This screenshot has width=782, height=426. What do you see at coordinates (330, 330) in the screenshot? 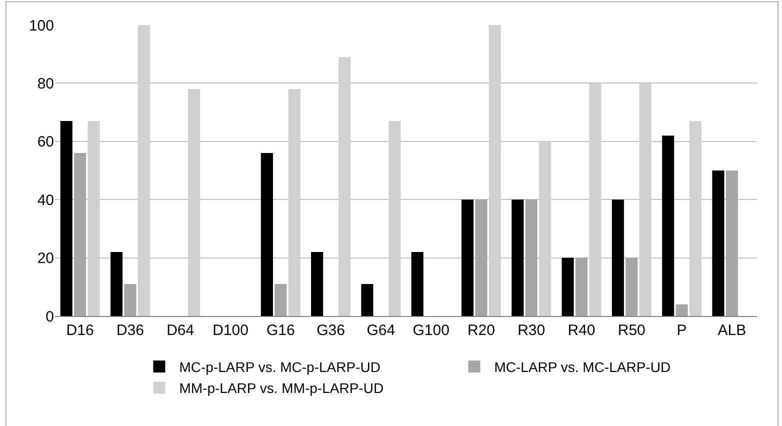
I see `x-tick-label: G36` at bounding box center [330, 330].